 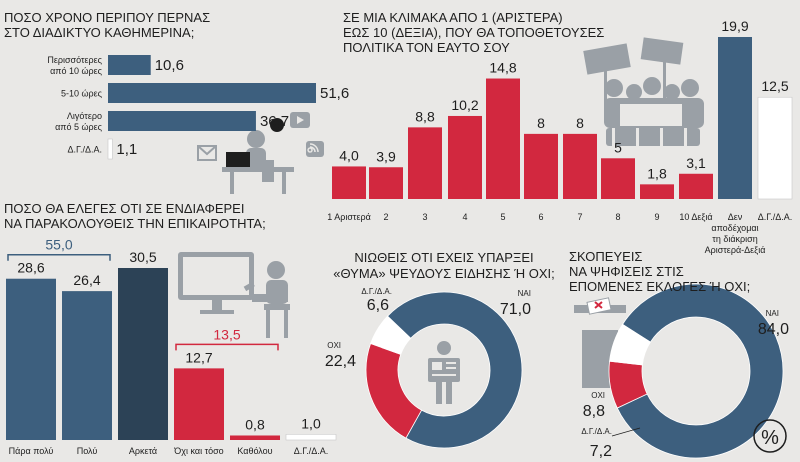 What do you see at coordinates (605, 256) in the screenshot?
I see `vote-title-line-1: ΣΚΟΠΕΥΕΙΣ` at bounding box center [605, 256].